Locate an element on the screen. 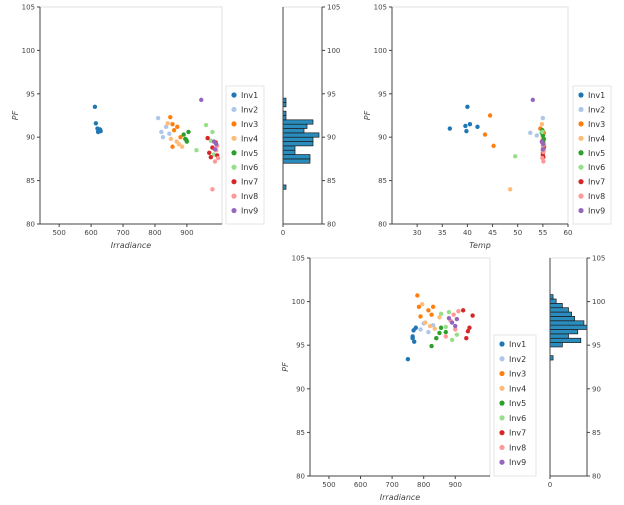 This screenshot has height=505, width=624. bottom-legend: Inv1 Inv2 Inv3 Inv4 Inv5 Inv6 Inv7 Inv8 Inv9 is located at coordinates (515, 405).